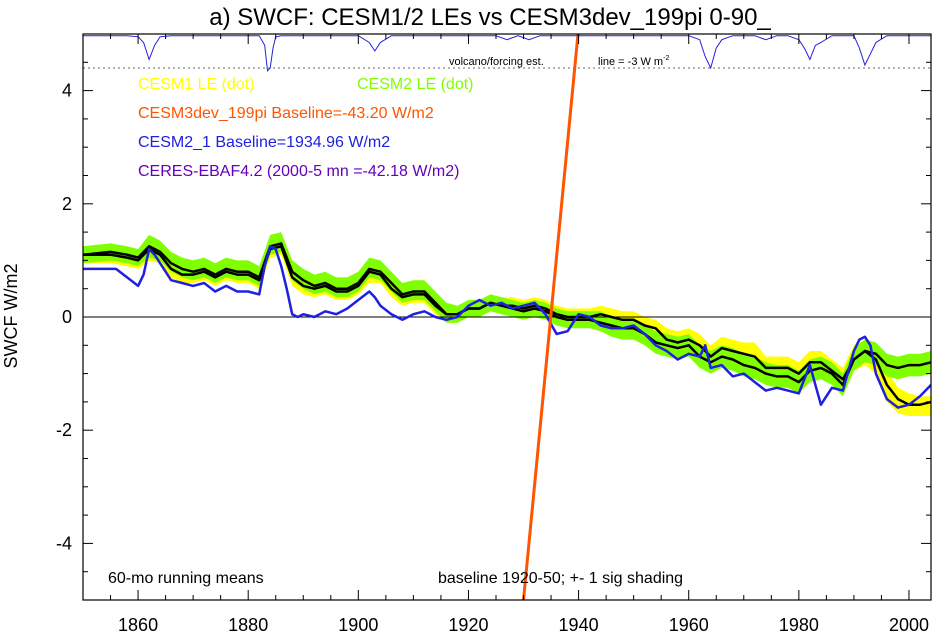  What do you see at coordinates (689, 625) in the screenshot?
I see `x-tick-label: 1960` at bounding box center [689, 625].